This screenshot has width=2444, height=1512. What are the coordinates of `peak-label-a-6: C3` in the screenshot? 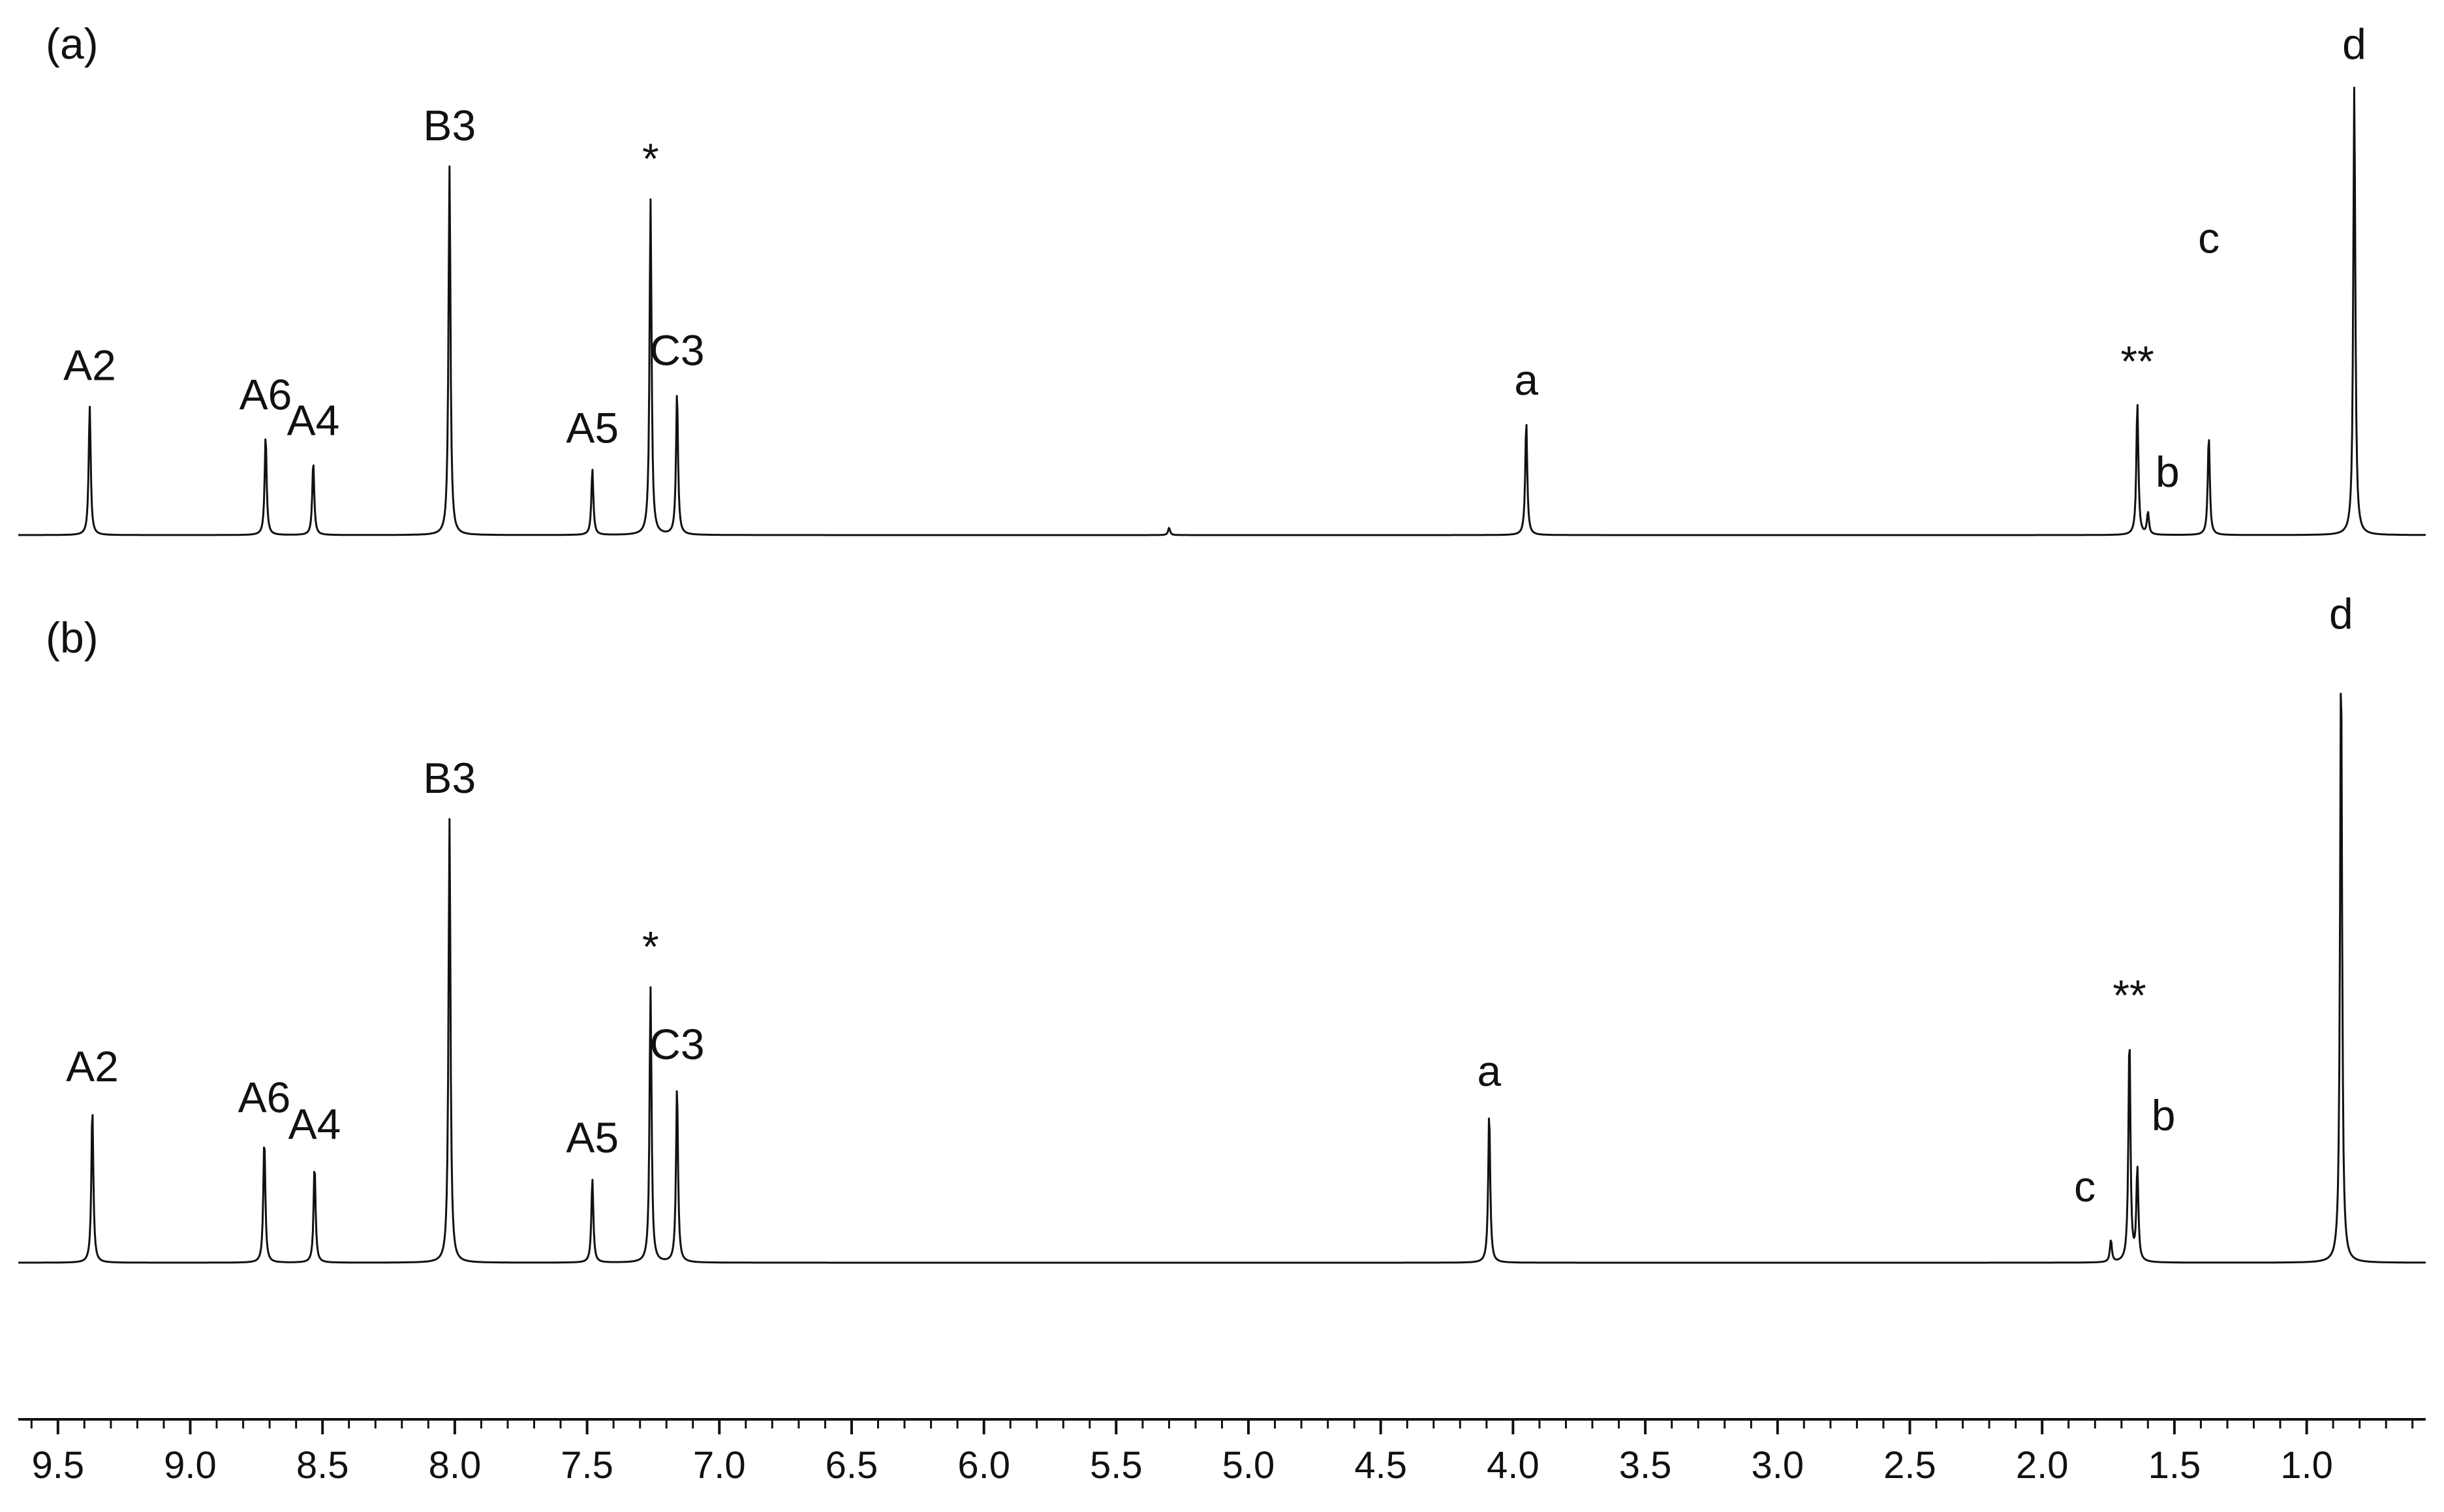 It's located at (676, 350).